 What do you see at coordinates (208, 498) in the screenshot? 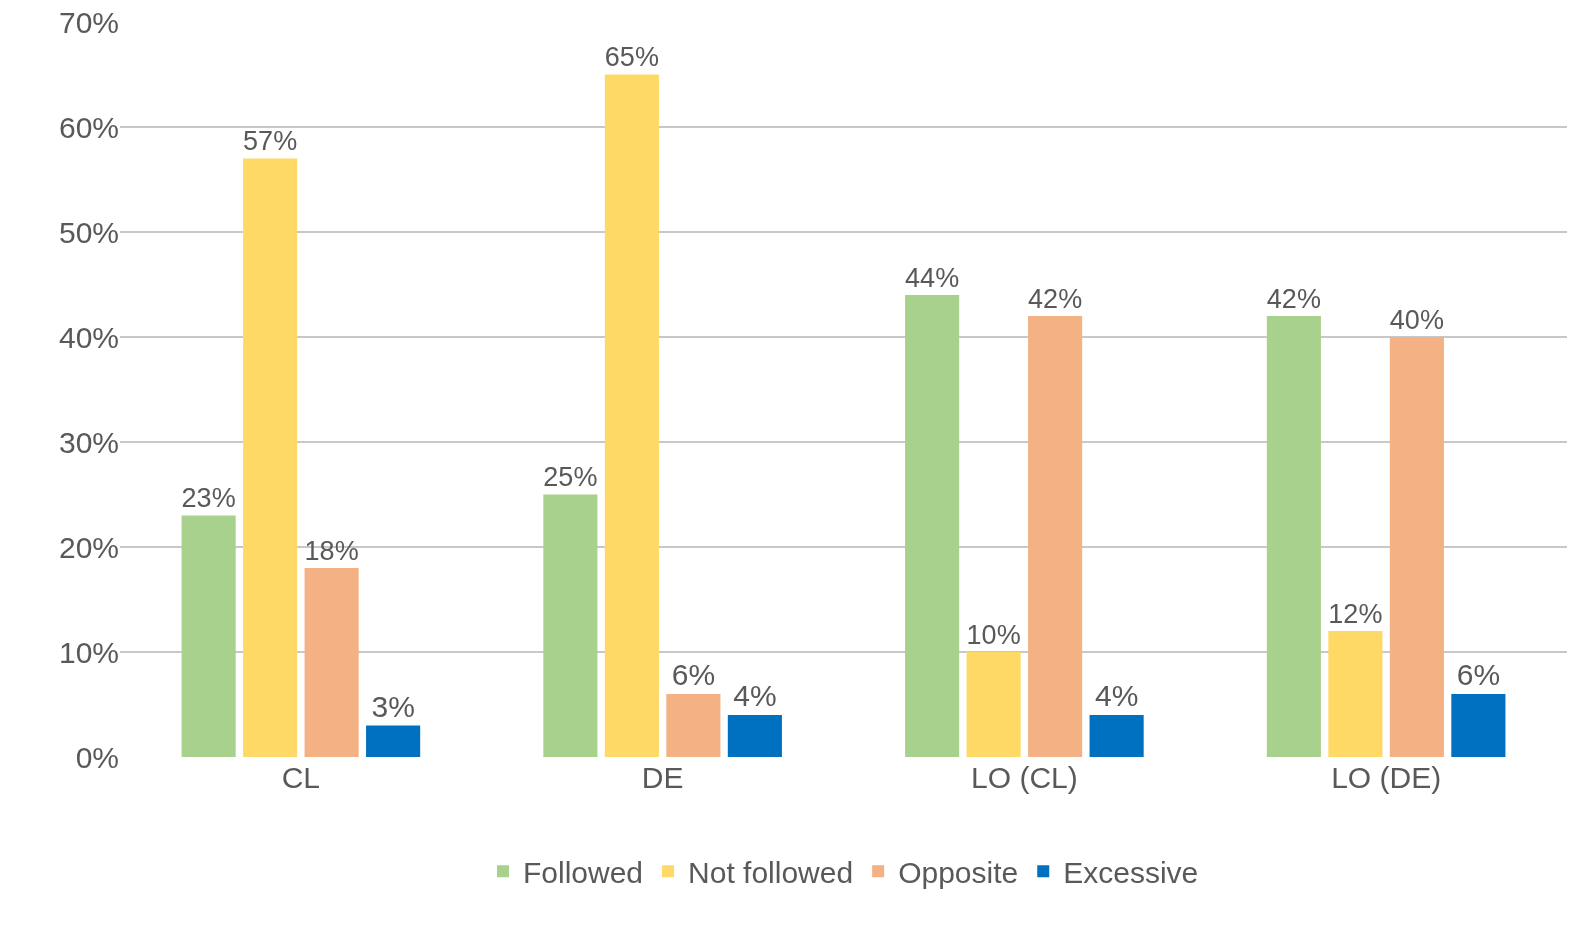
I see `data-label: 23%` at bounding box center [208, 498].